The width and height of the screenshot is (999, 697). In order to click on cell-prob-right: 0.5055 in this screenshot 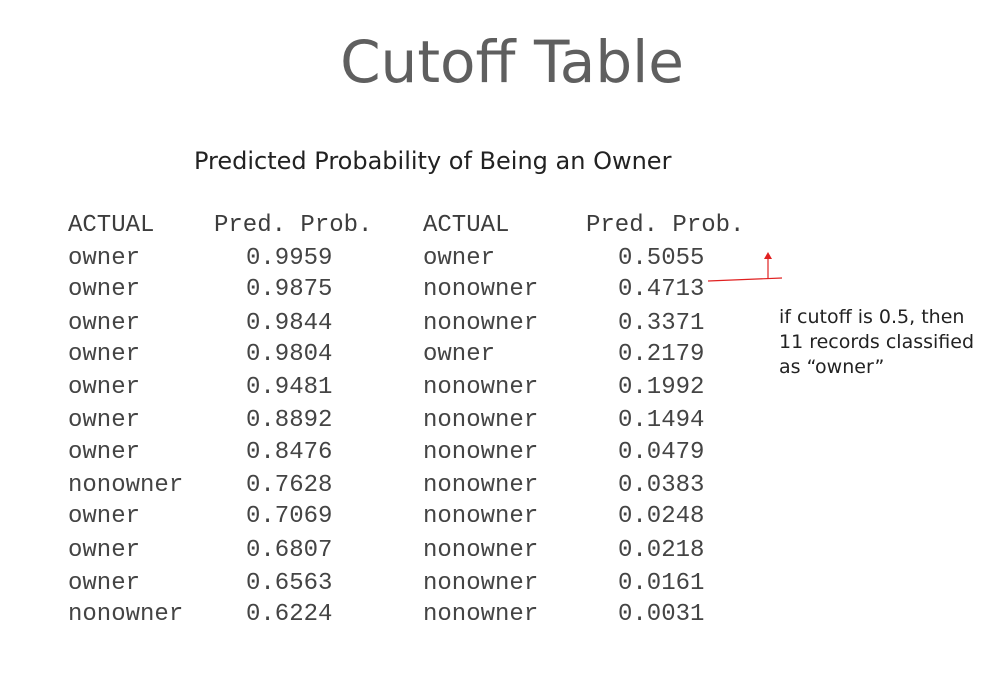, I will do `click(661, 258)`.